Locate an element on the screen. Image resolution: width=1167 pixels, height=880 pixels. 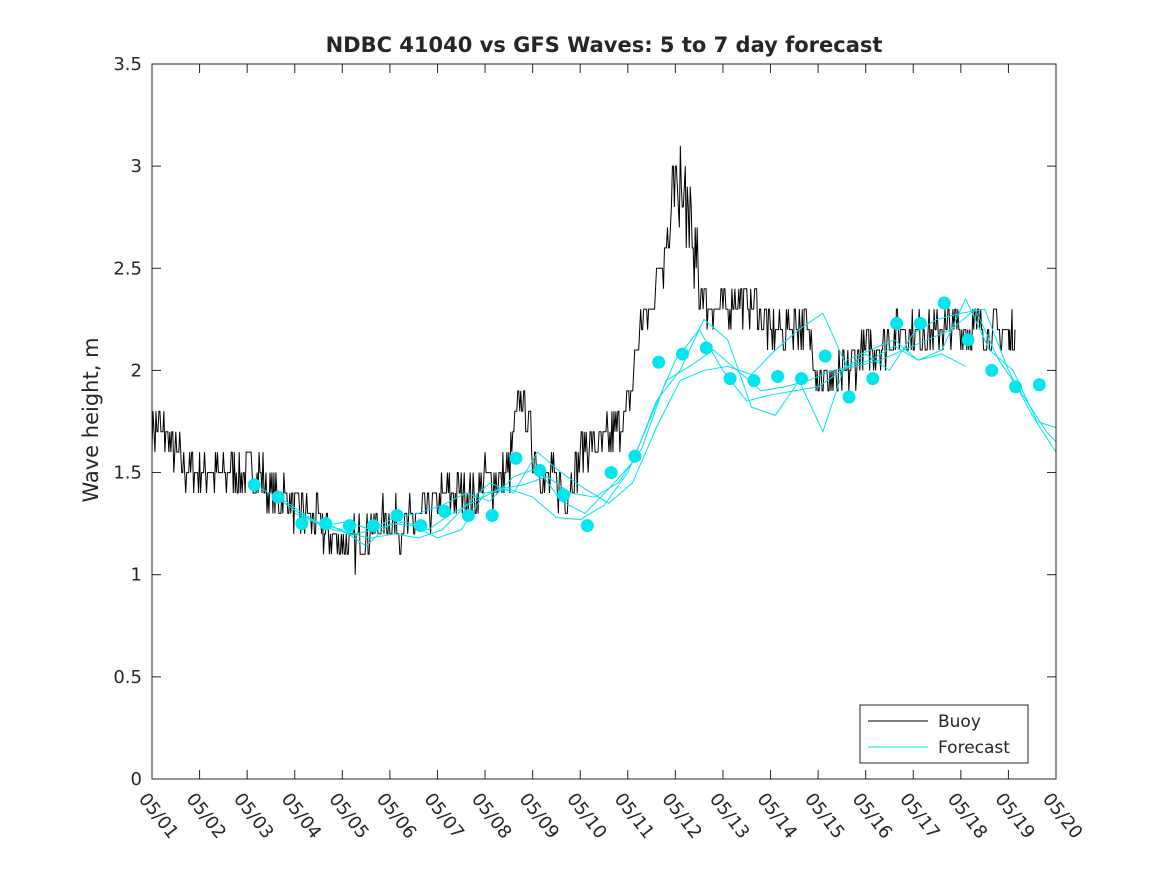
x-tick-label: 05/03 is located at coordinates (253, 816).